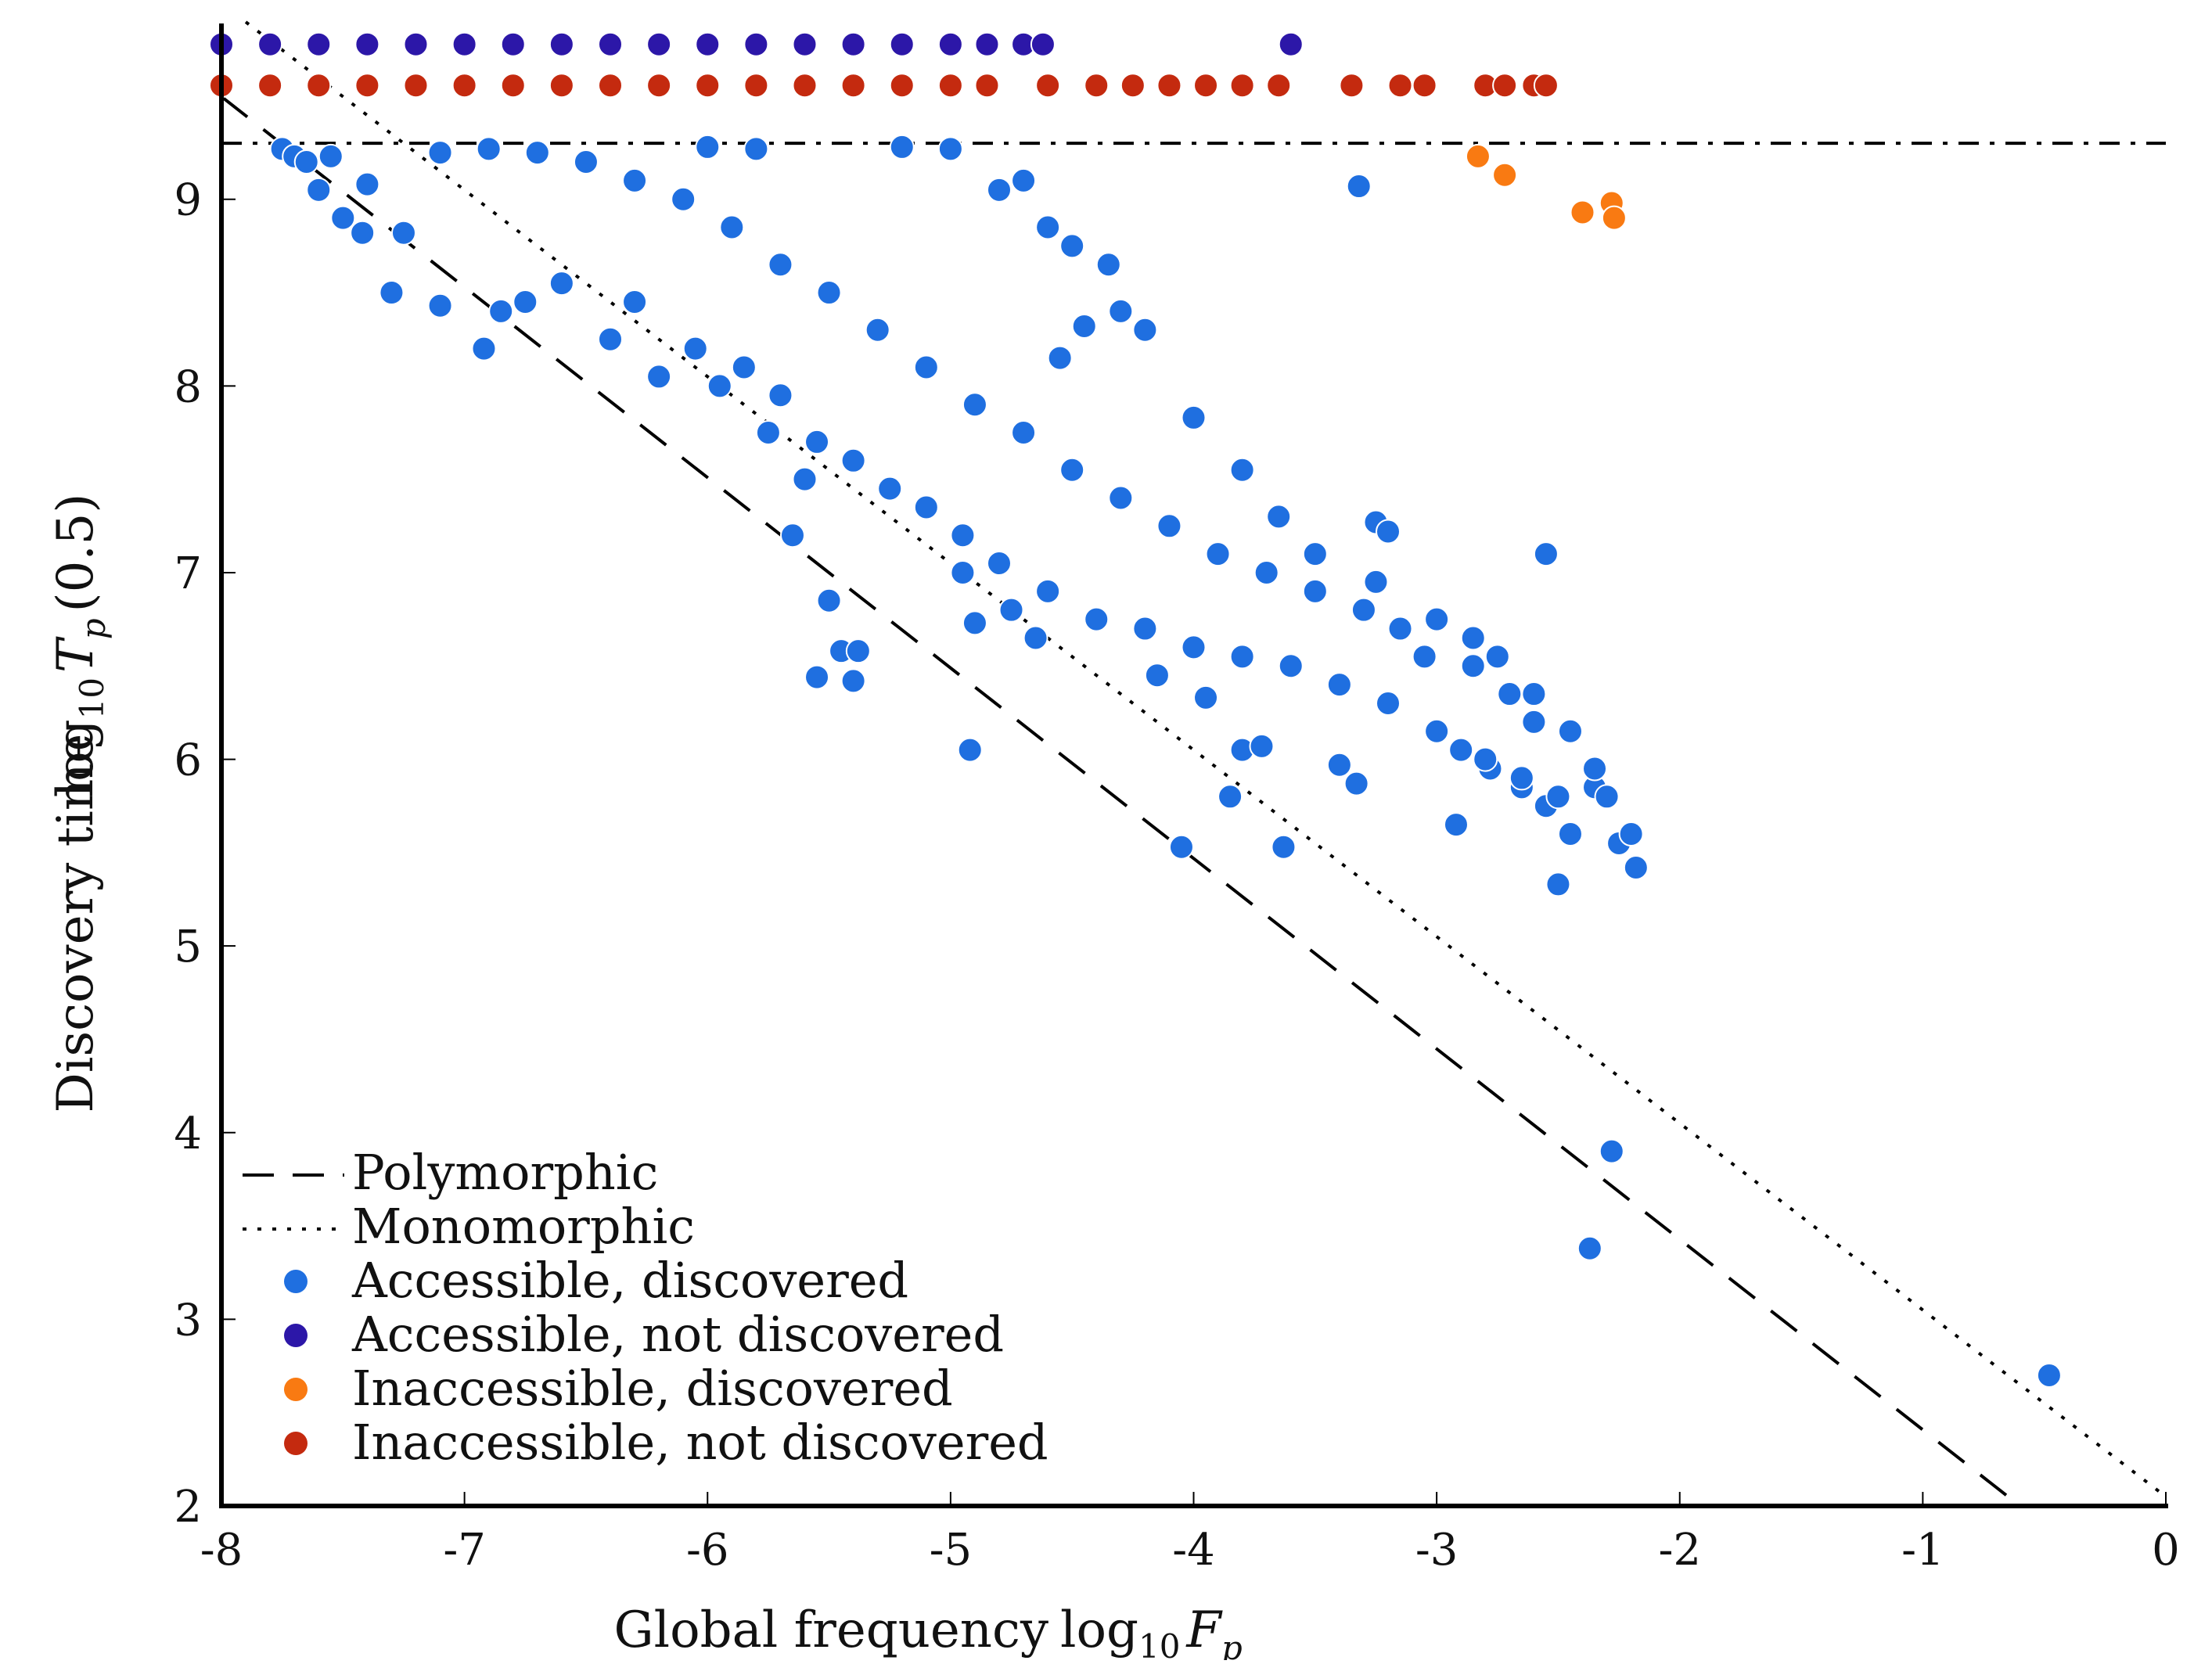 This screenshot has height=1664, width=2212. Describe the element at coordinates (76, 923) in the screenshot. I see `y-axis-title: Discovery time` at that location.